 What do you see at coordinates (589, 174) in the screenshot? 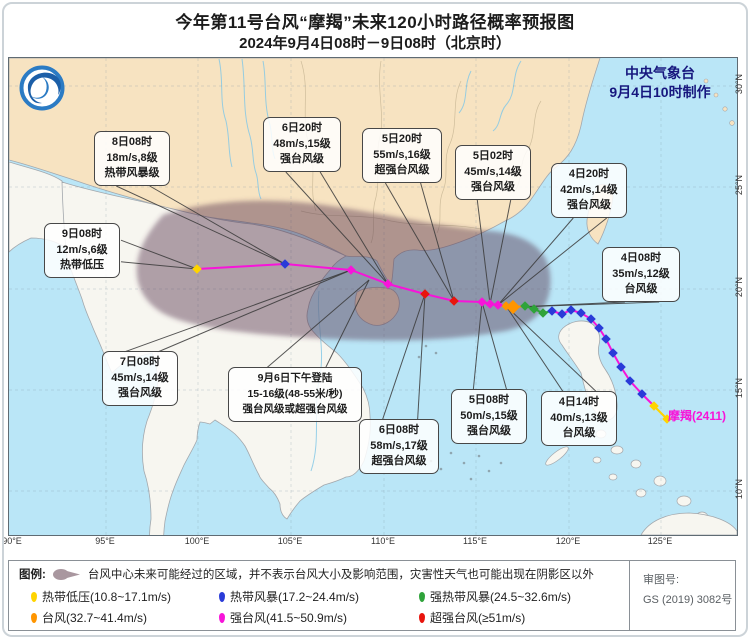
I see `forecast-callout-line: 4日20时` at bounding box center [589, 174].